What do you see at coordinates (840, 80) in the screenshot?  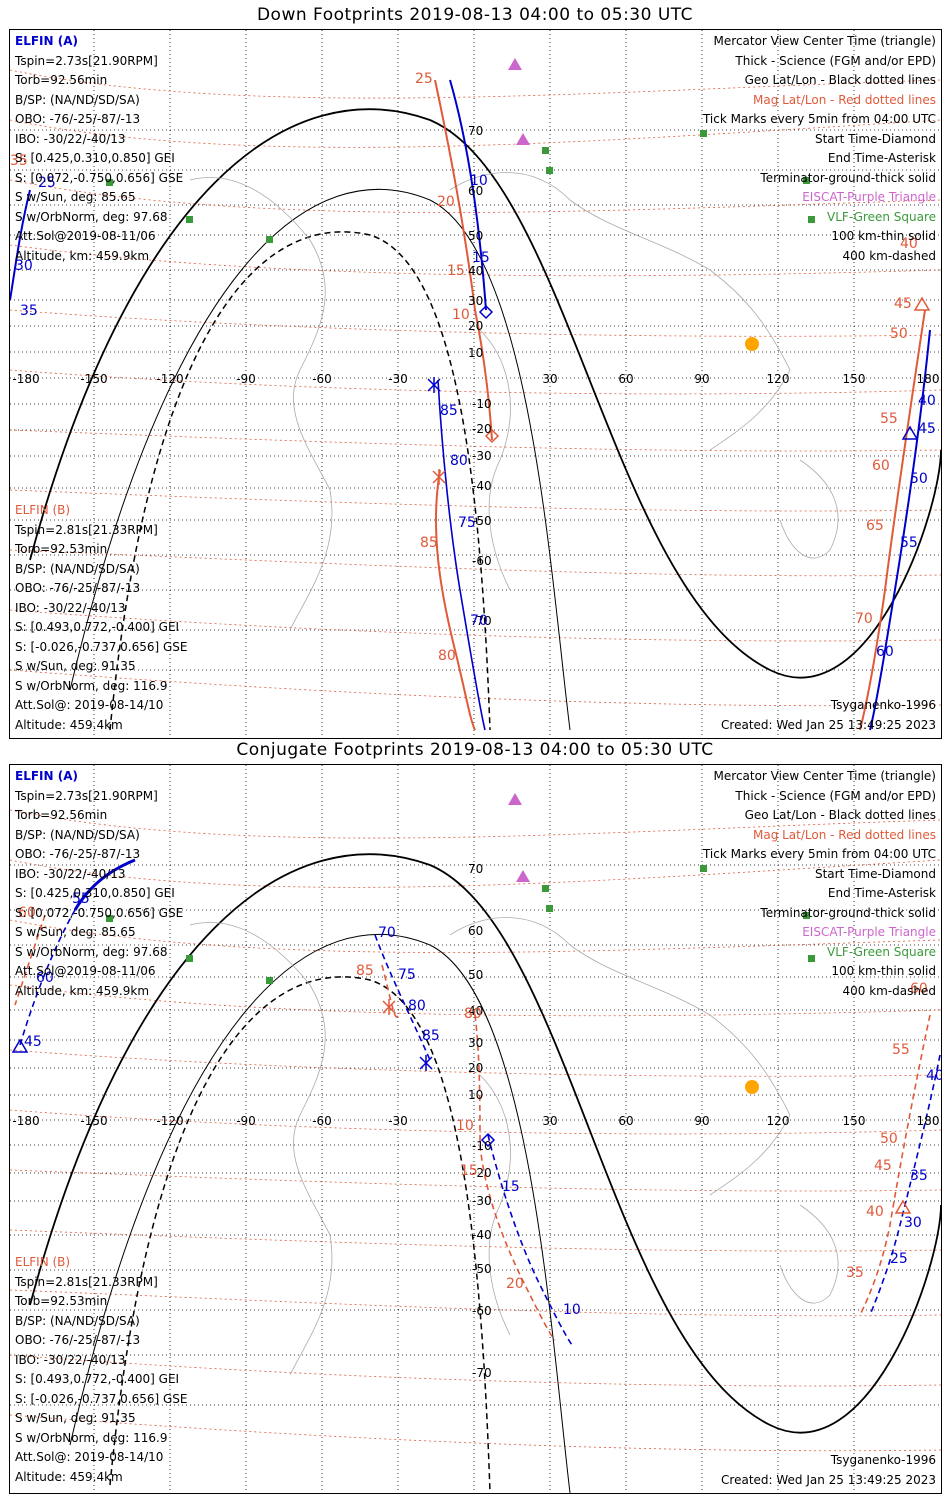 I see `legend-item: Geo Lat/Lon - Black dotted lines` at bounding box center [840, 80].